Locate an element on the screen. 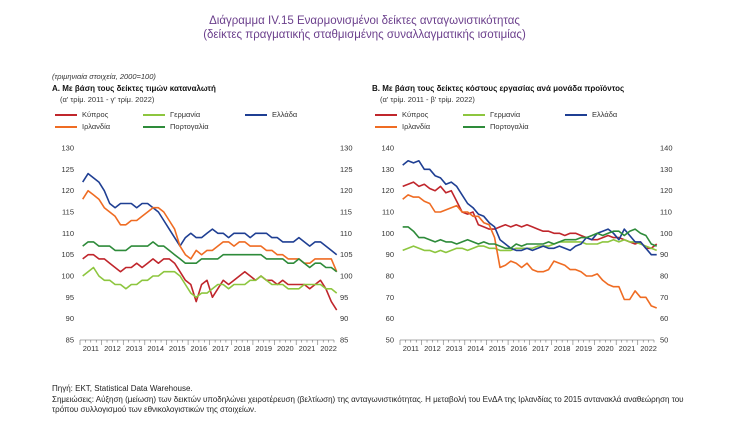 The height and width of the screenshot is (439, 729). y-tick-left: 50 is located at coordinates (390, 340).